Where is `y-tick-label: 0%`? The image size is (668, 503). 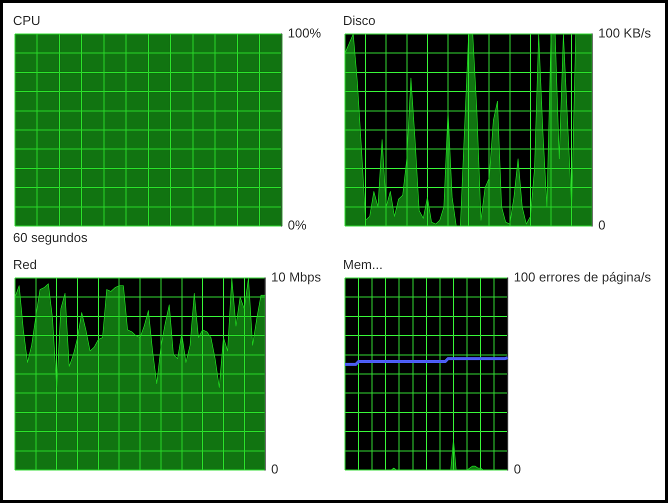 y-tick-label: 0% is located at coordinates (297, 225).